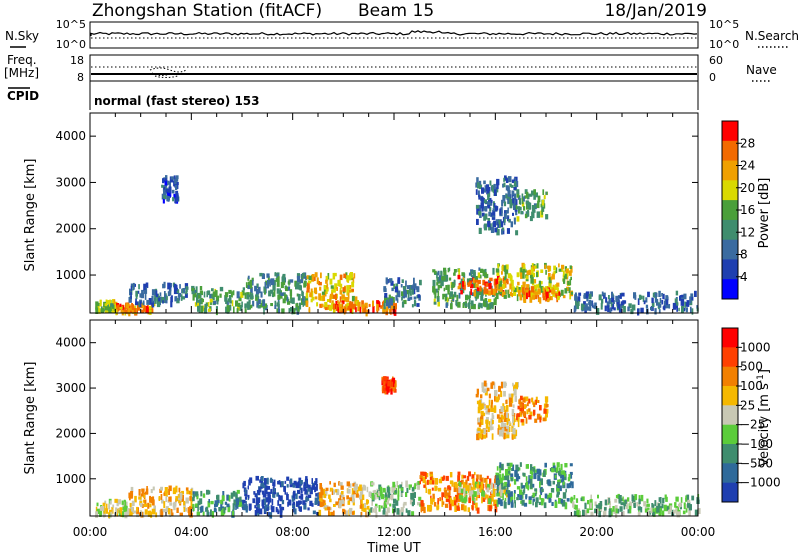 The height and width of the screenshot is (554, 800). I want to click on freq-tick-bottom: 8, so click(80, 77).